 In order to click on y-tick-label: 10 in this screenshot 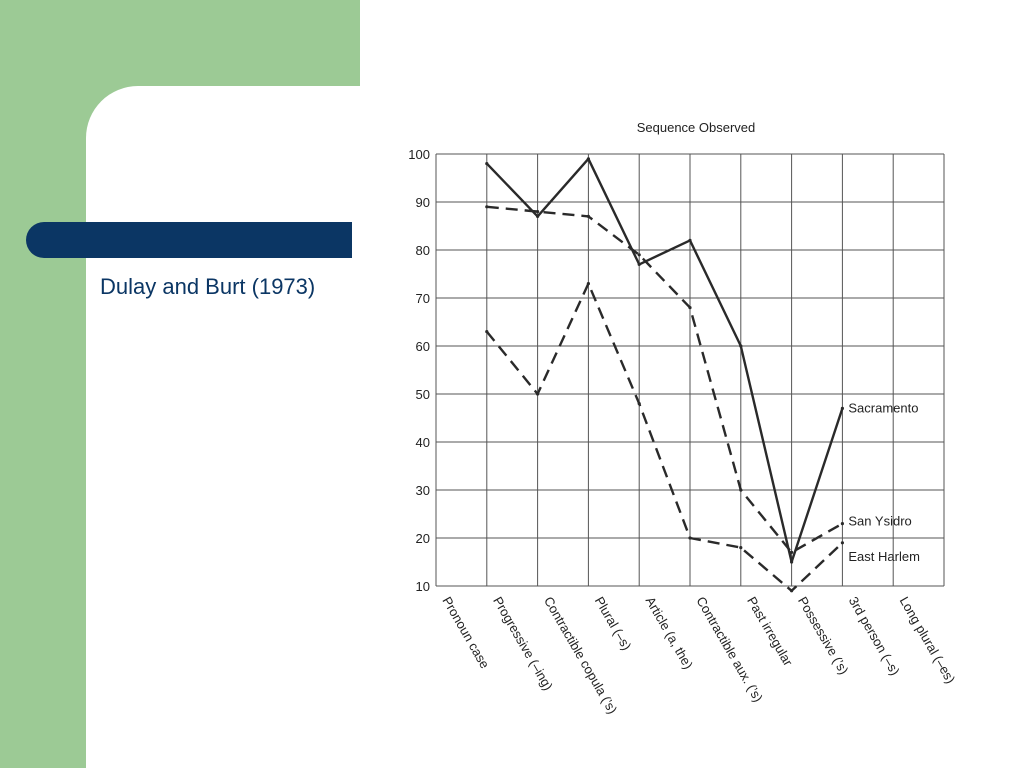, I will do `click(423, 586)`.